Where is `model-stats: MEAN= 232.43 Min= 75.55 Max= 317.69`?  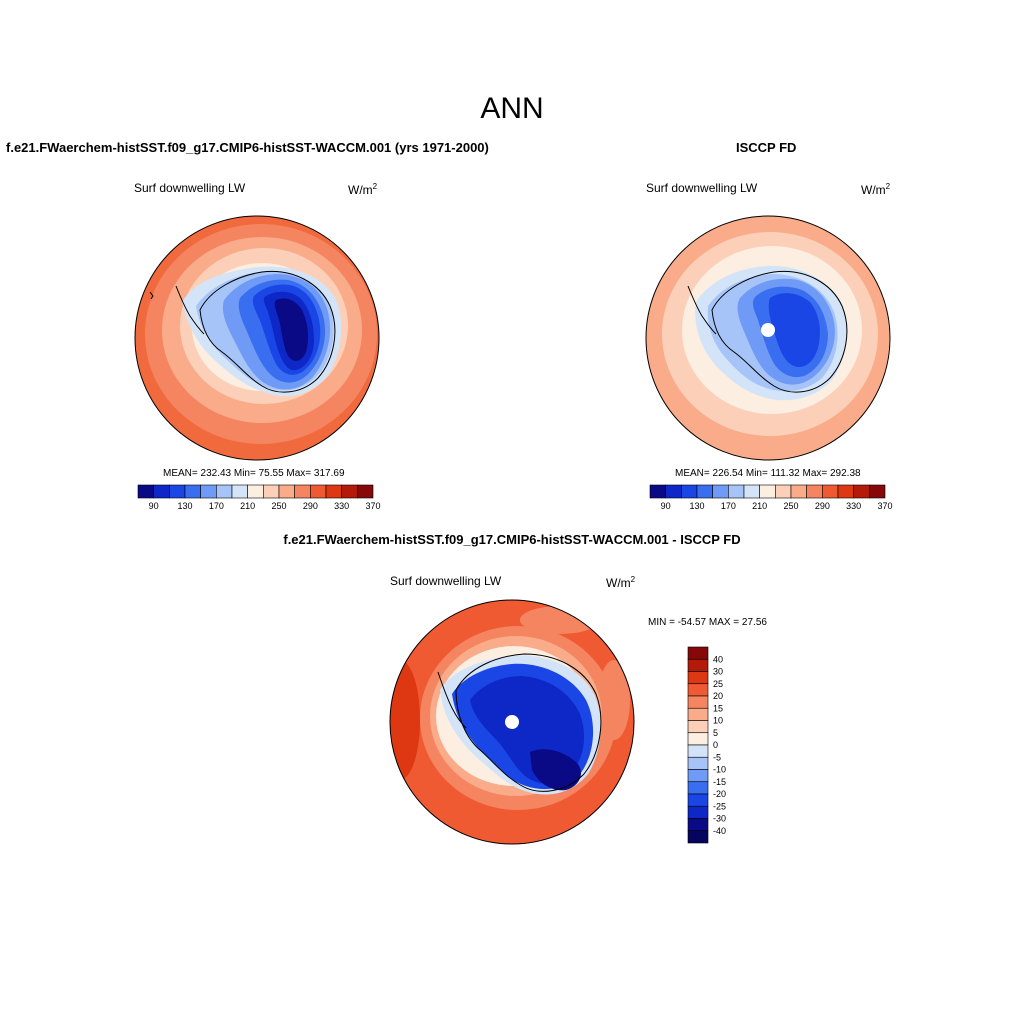 model-stats: MEAN= 232.43 Min= 75.55 Max= 317.69 is located at coordinates (254, 473).